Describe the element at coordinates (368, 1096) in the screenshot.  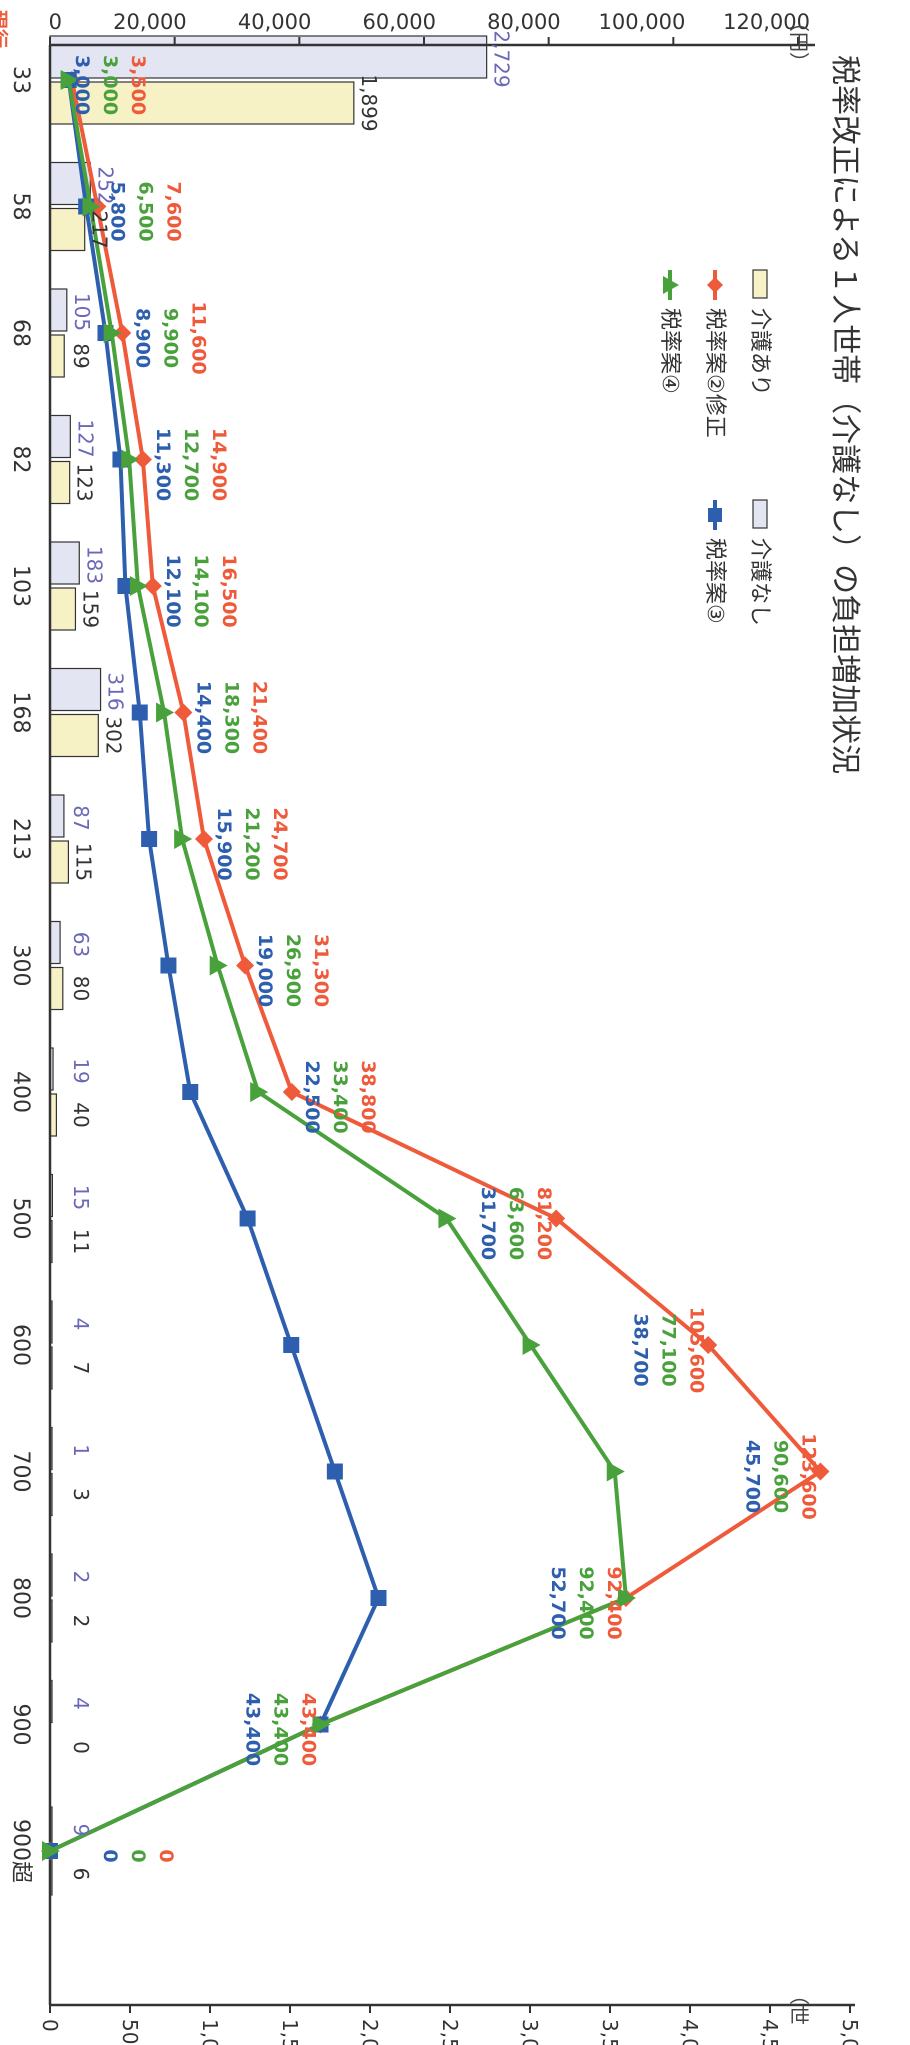
I see `series-label-0-8: 38,800` at that location.